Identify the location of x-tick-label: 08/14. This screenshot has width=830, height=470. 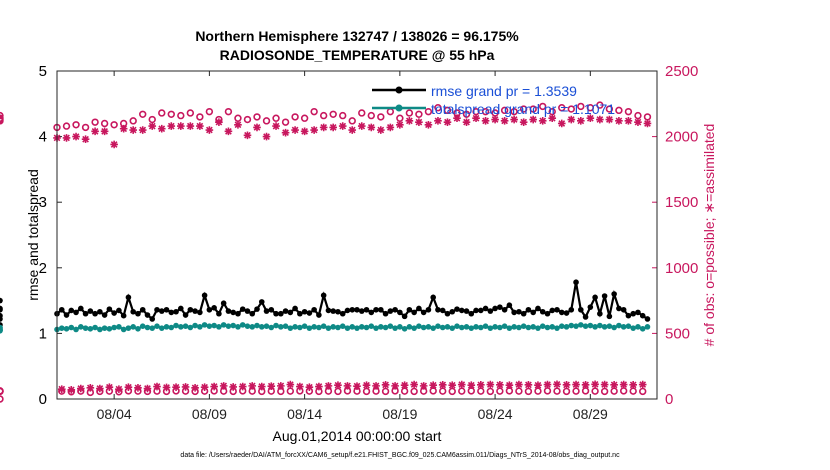
(304, 414).